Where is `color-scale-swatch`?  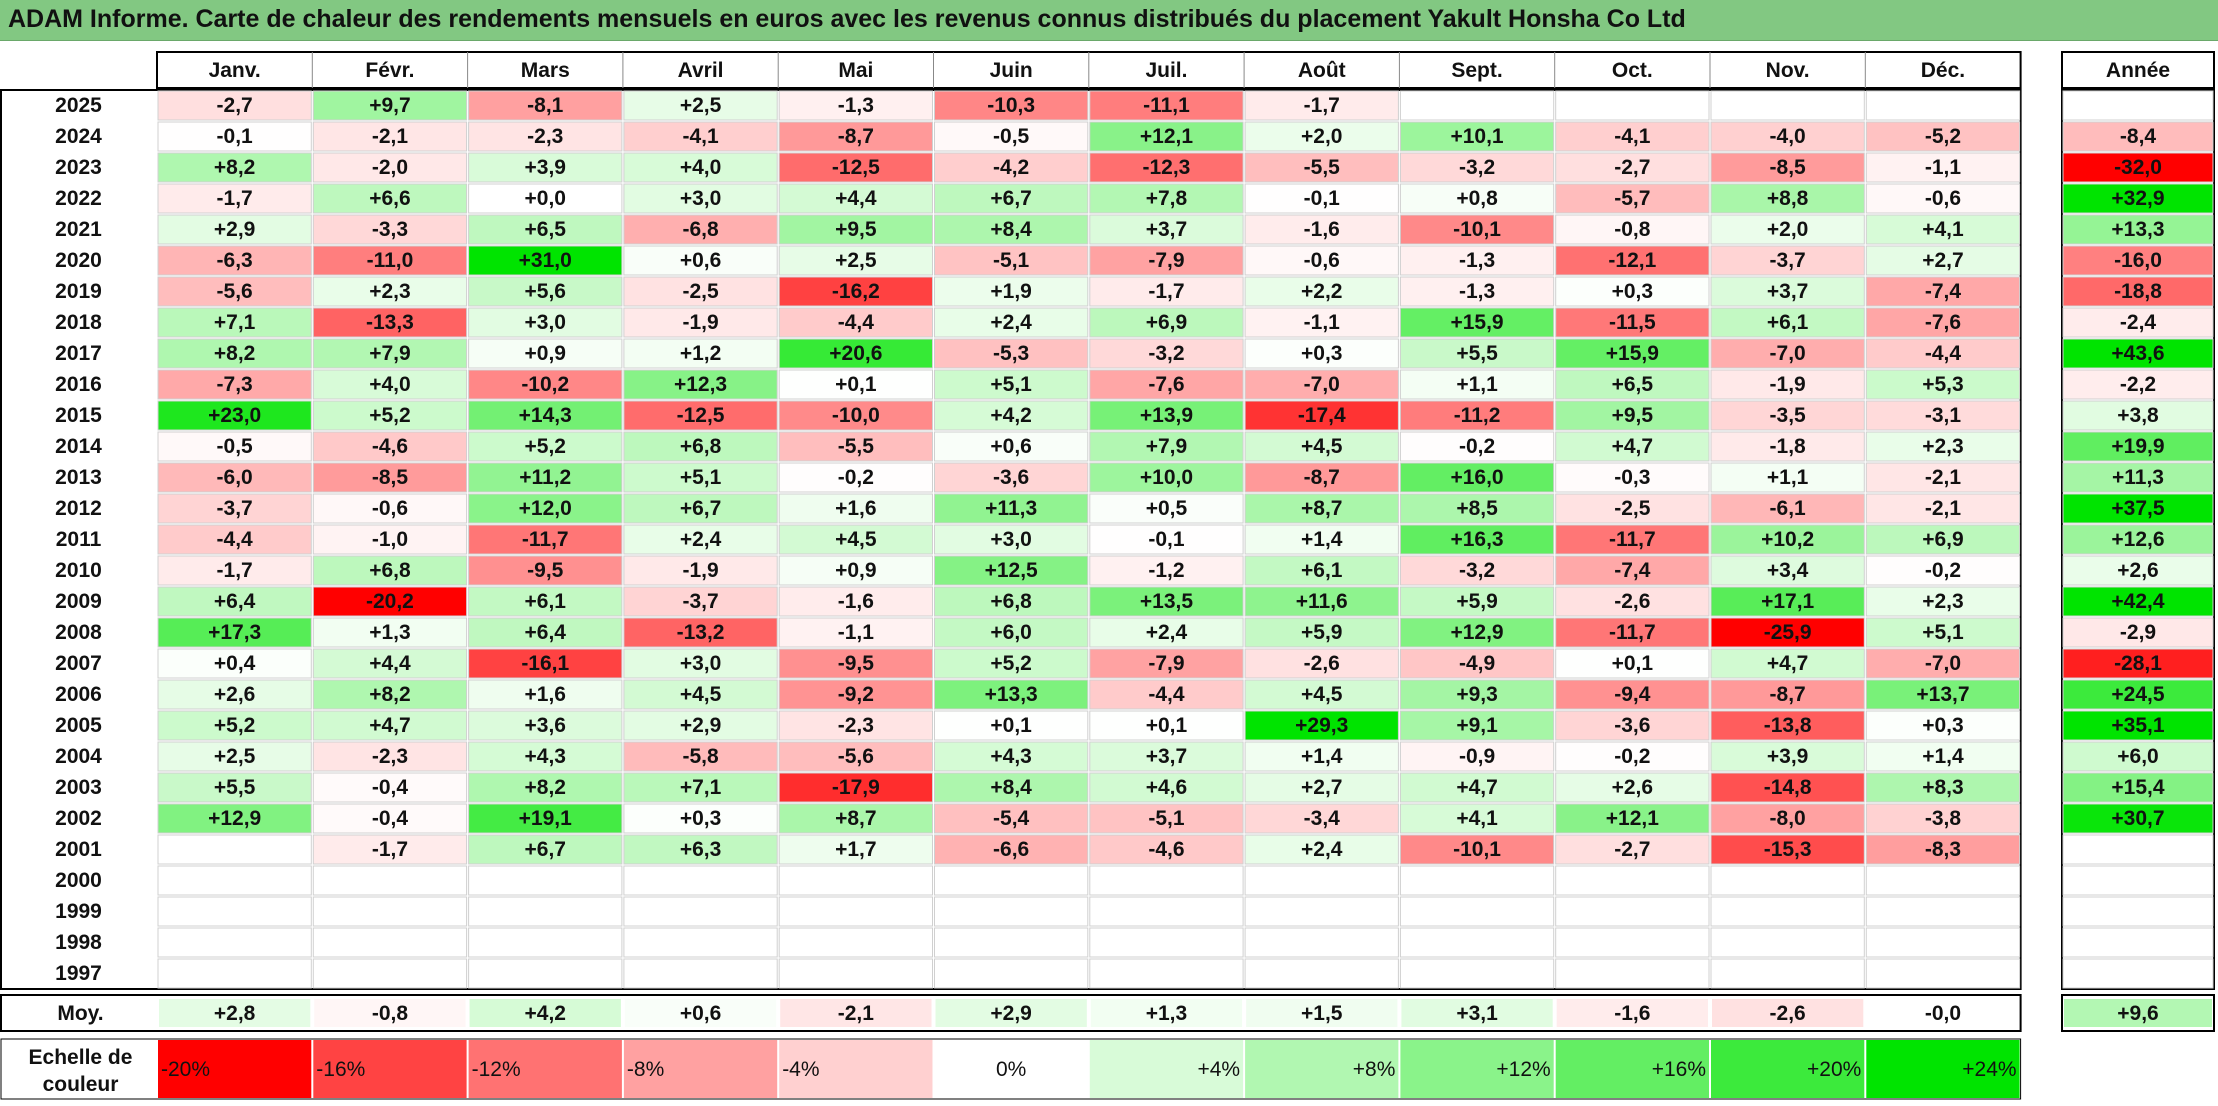
color-scale-swatch is located at coordinates (856, 1069).